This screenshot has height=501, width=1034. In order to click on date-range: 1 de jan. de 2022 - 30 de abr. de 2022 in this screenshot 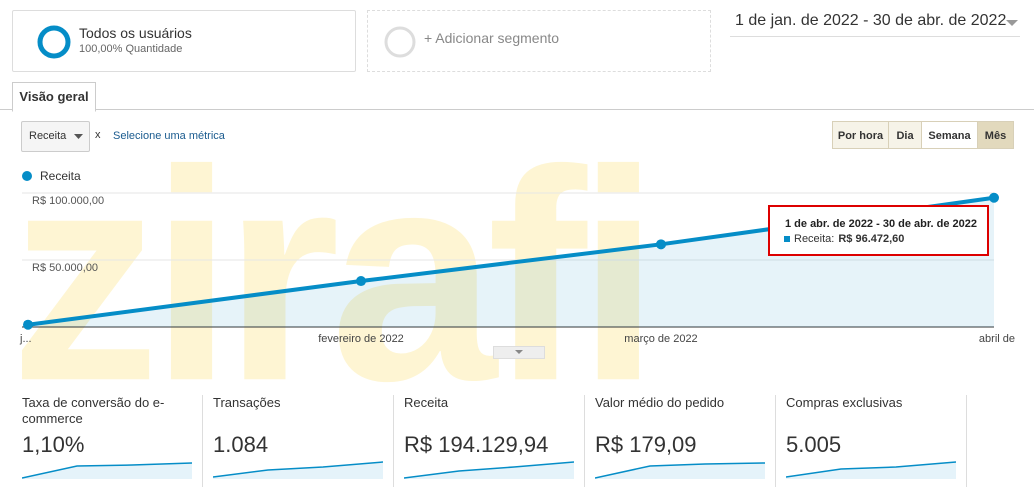, I will do `click(875, 24)`.